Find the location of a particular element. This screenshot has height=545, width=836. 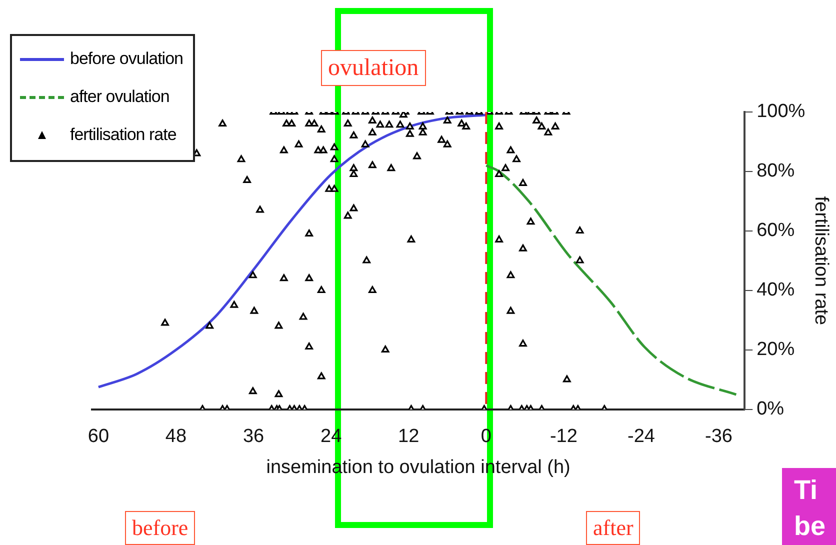

x-tick-label: 48 is located at coordinates (176, 437).